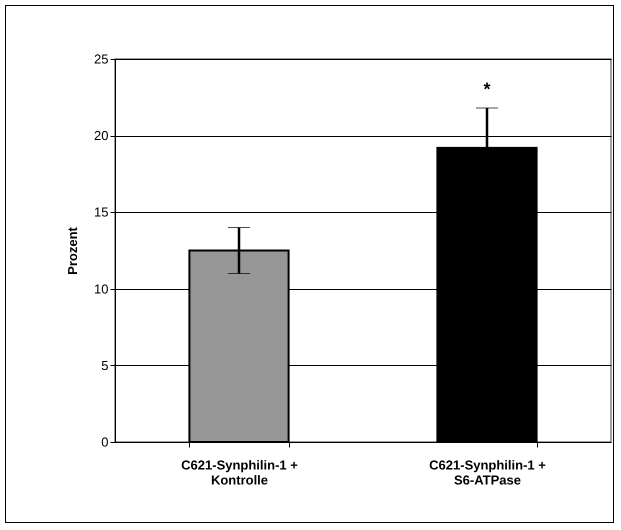 The width and height of the screenshot is (621, 530). What do you see at coordinates (101, 212) in the screenshot?
I see `y-tick-label: 15` at bounding box center [101, 212].